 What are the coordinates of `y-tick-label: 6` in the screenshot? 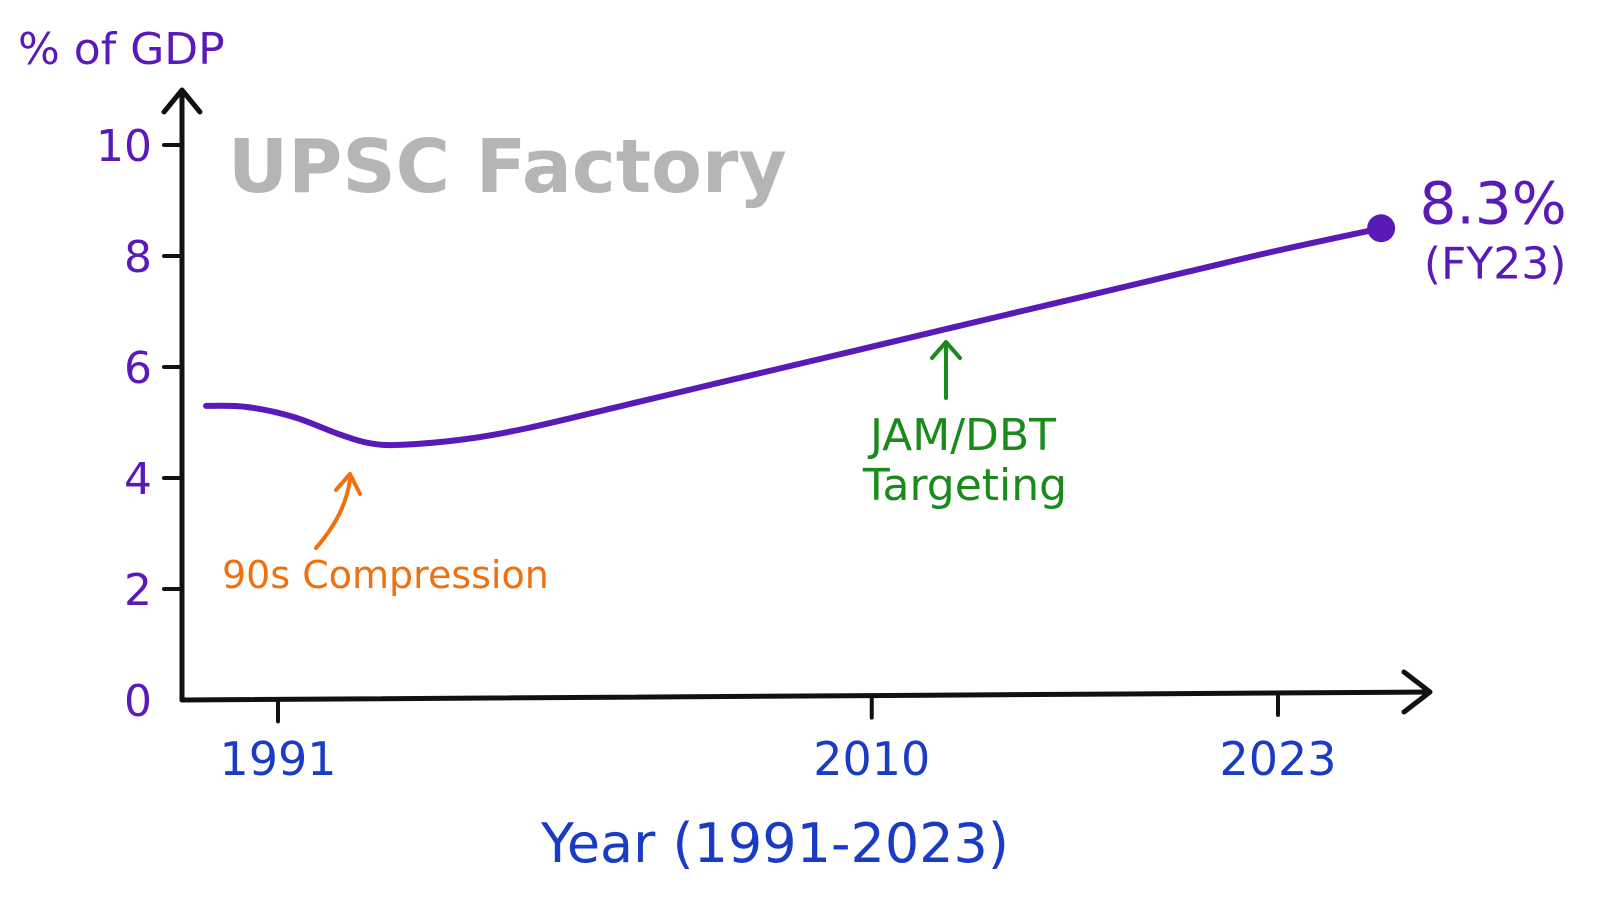 It's located at (138, 368).